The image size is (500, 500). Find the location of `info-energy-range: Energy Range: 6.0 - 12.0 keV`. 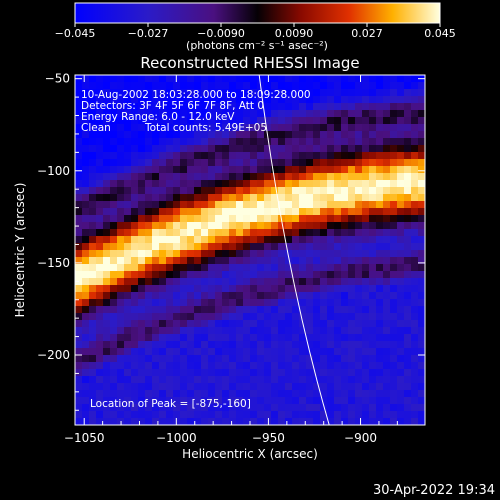

info-energy-range: Energy Range: 6.0 - 12.0 keV is located at coordinates (158, 117).